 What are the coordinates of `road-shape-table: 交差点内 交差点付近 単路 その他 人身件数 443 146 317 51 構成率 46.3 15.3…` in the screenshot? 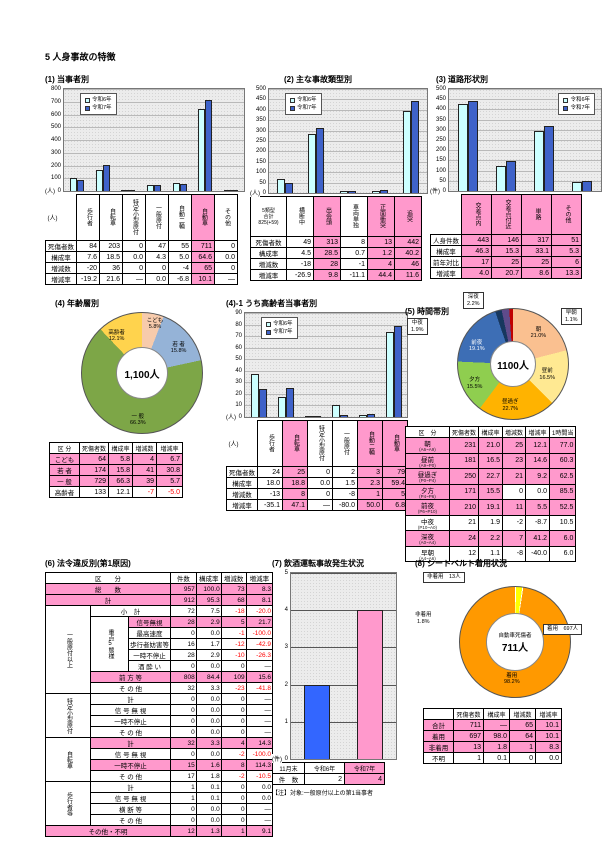 It's located at (516, 236).